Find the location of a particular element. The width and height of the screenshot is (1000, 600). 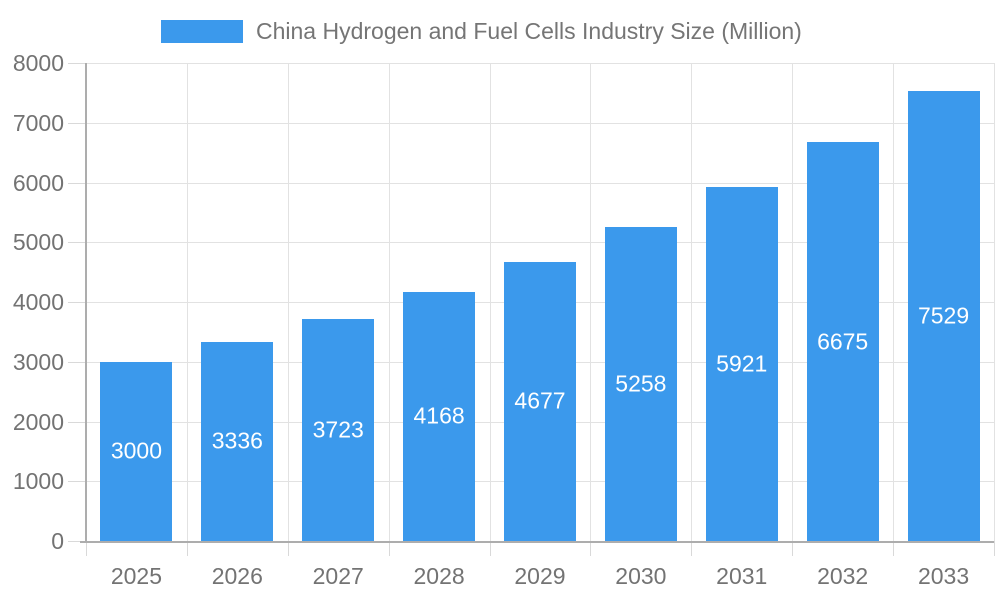

legend-swatch is located at coordinates (202, 31).